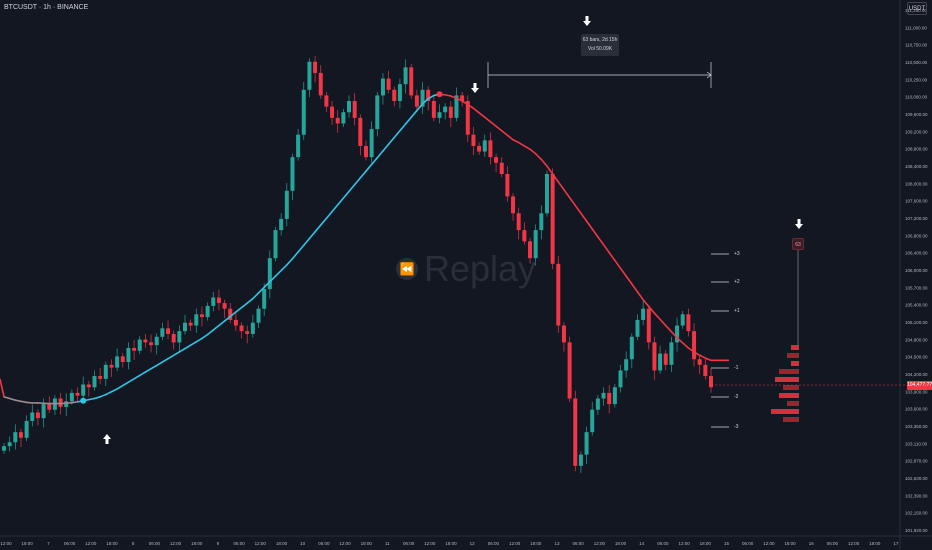 This screenshot has height=550, width=932. I want to click on y-tick-label: 109,200.00, so click(916, 131).